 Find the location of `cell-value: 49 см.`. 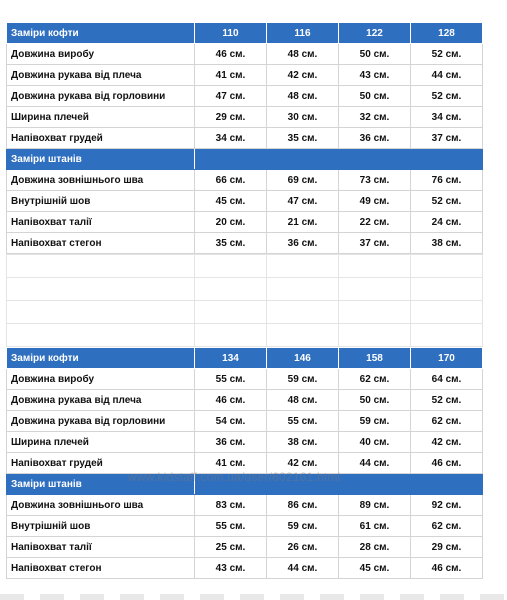

cell-value: 49 см. is located at coordinates (374, 201).